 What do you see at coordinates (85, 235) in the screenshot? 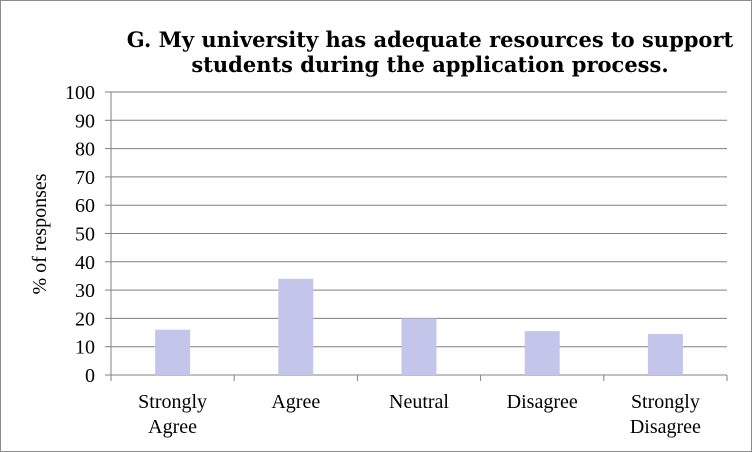
I see `y-tick-label: 50` at bounding box center [85, 235].